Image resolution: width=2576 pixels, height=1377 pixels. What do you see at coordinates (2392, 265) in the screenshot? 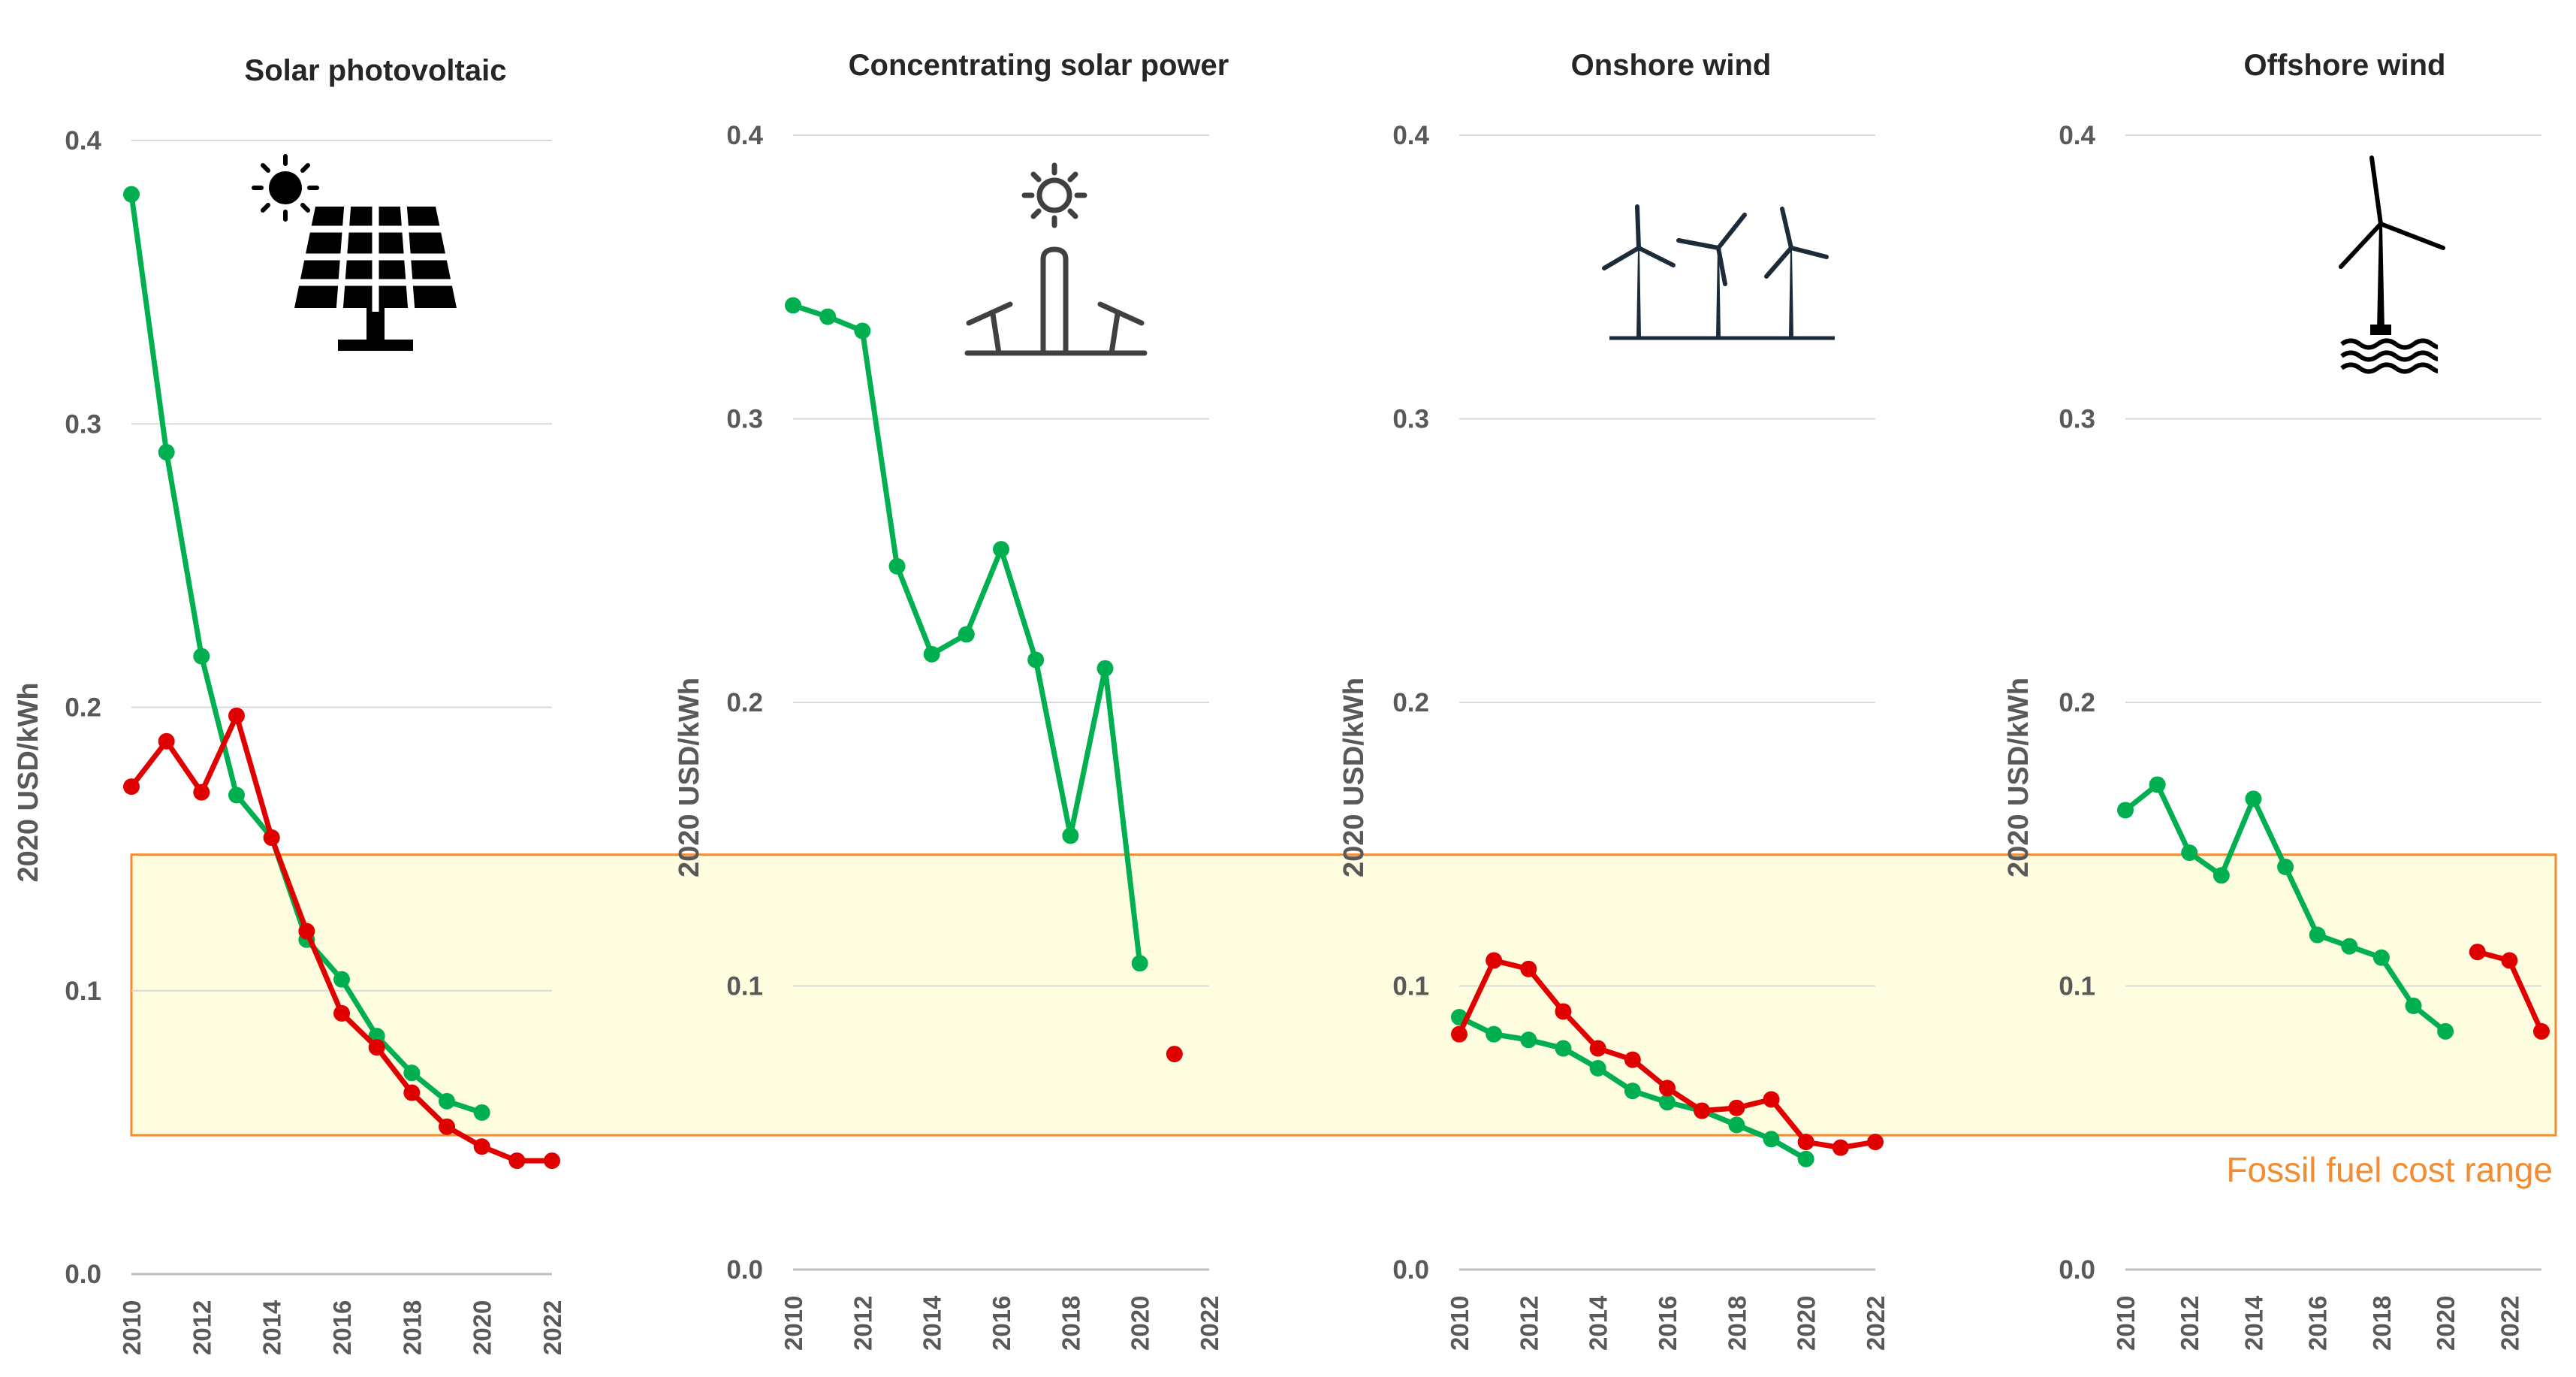
I see `offshore-wind-icon` at bounding box center [2392, 265].